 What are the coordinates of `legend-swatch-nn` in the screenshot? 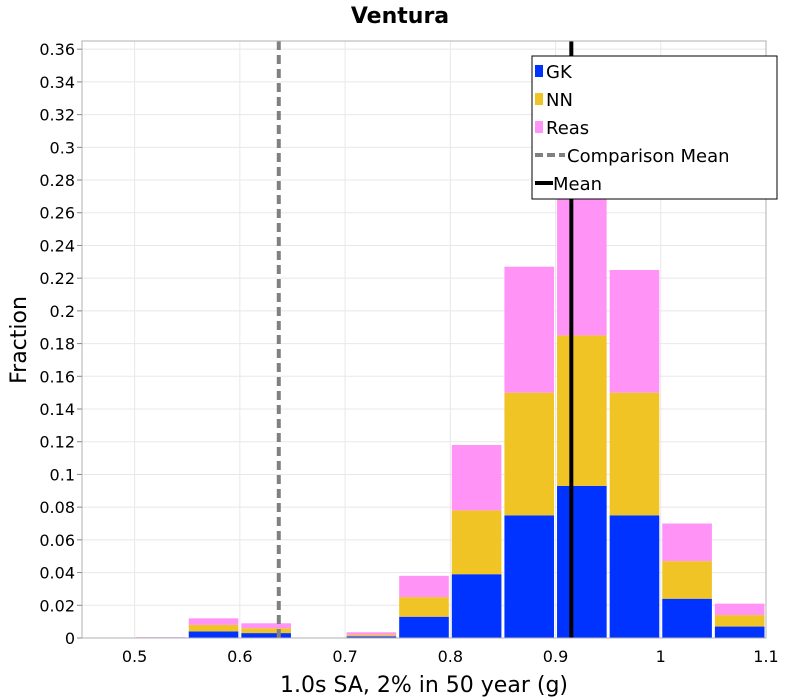 It's located at (539, 99).